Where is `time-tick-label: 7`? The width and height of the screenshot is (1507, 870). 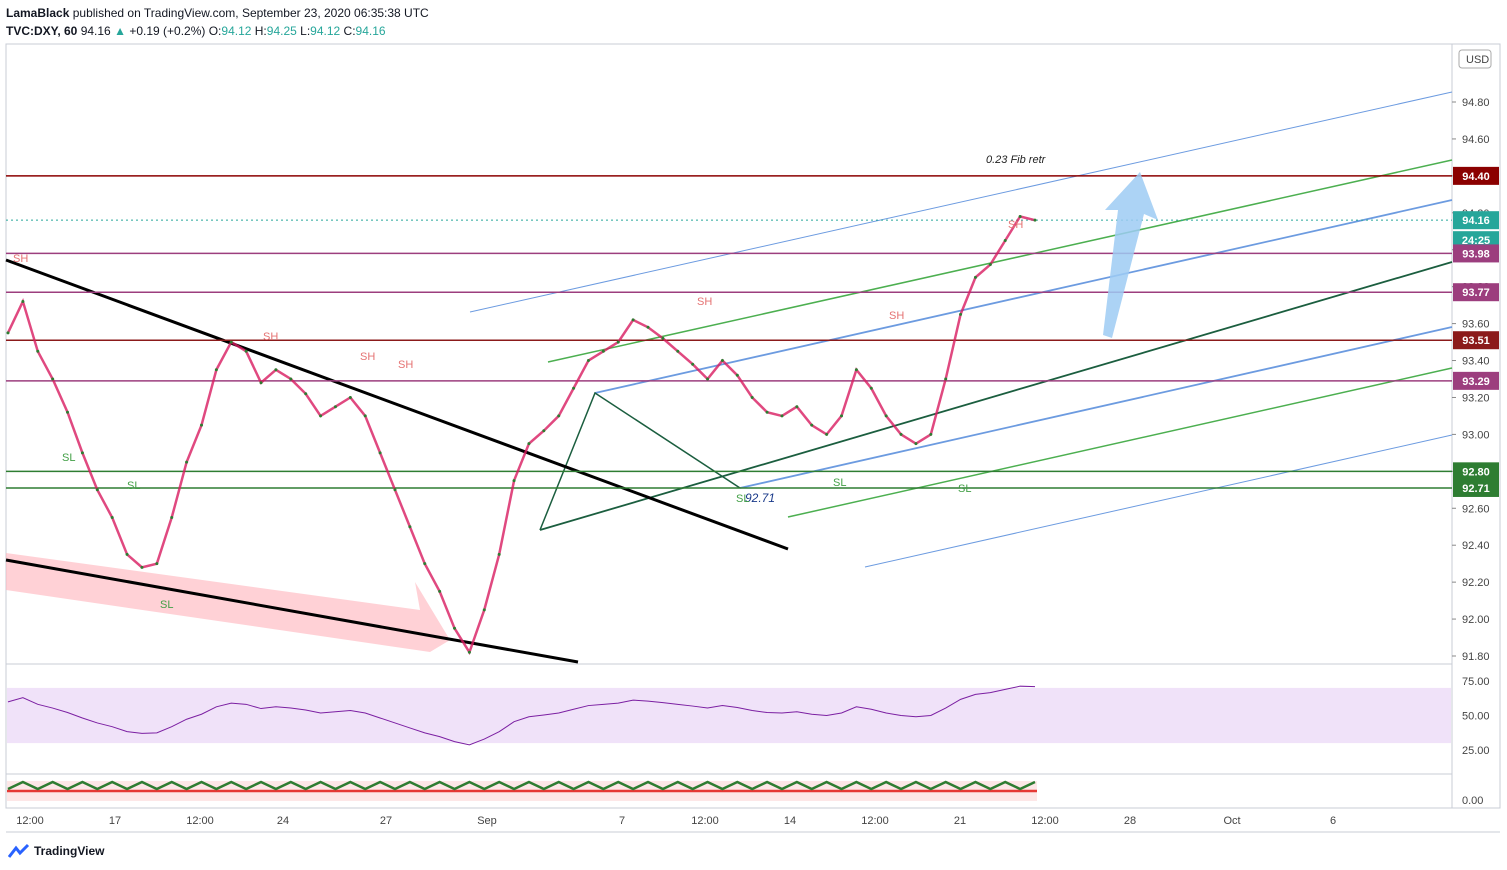 time-tick-label: 7 is located at coordinates (622, 821).